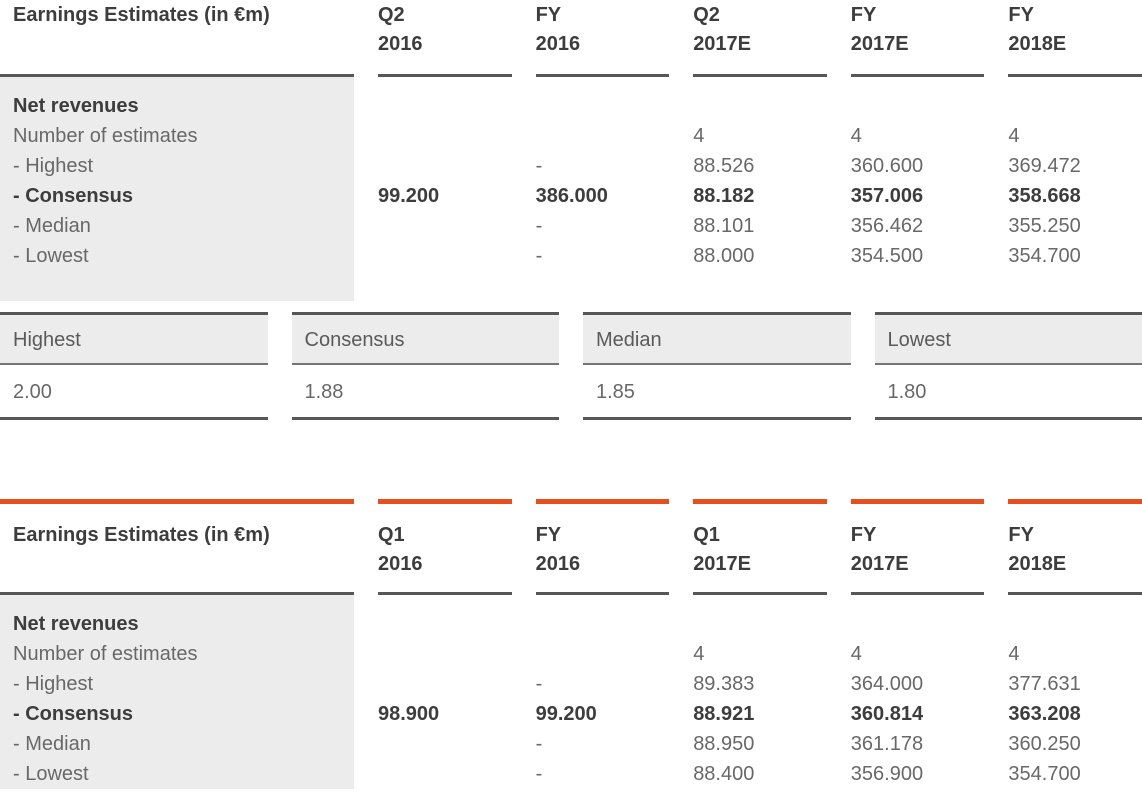  Describe the element at coordinates (887, 774) in the screenshot. I see `value-cell: 356.900` at that location.